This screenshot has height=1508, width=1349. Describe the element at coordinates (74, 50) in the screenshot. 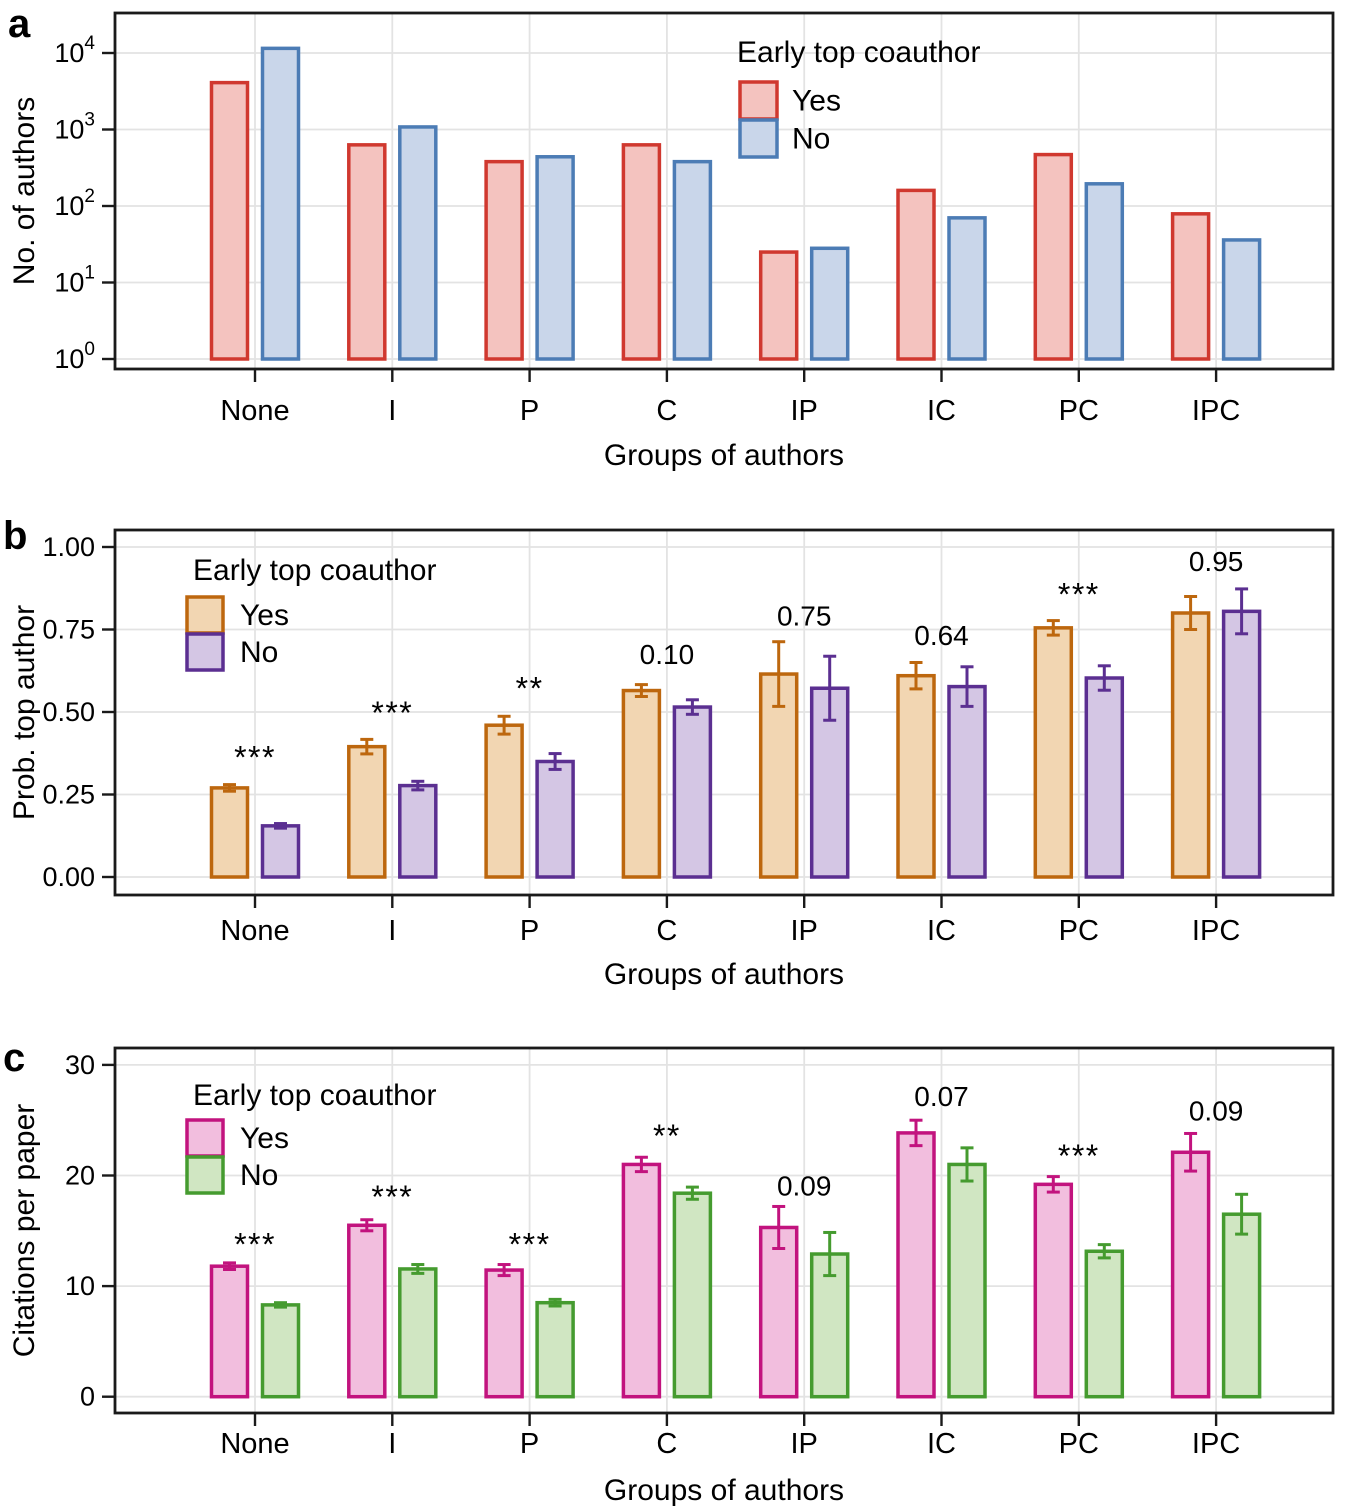

I see `y-tick-label: 10⁴` at that location.